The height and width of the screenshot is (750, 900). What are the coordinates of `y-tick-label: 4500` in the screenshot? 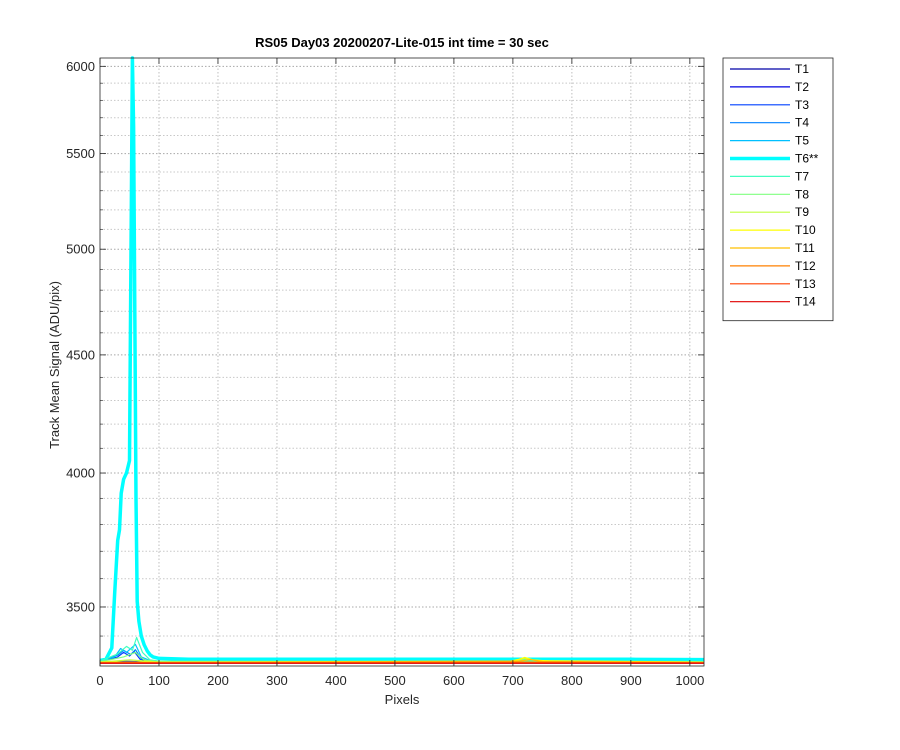 It's located at (80, 354).